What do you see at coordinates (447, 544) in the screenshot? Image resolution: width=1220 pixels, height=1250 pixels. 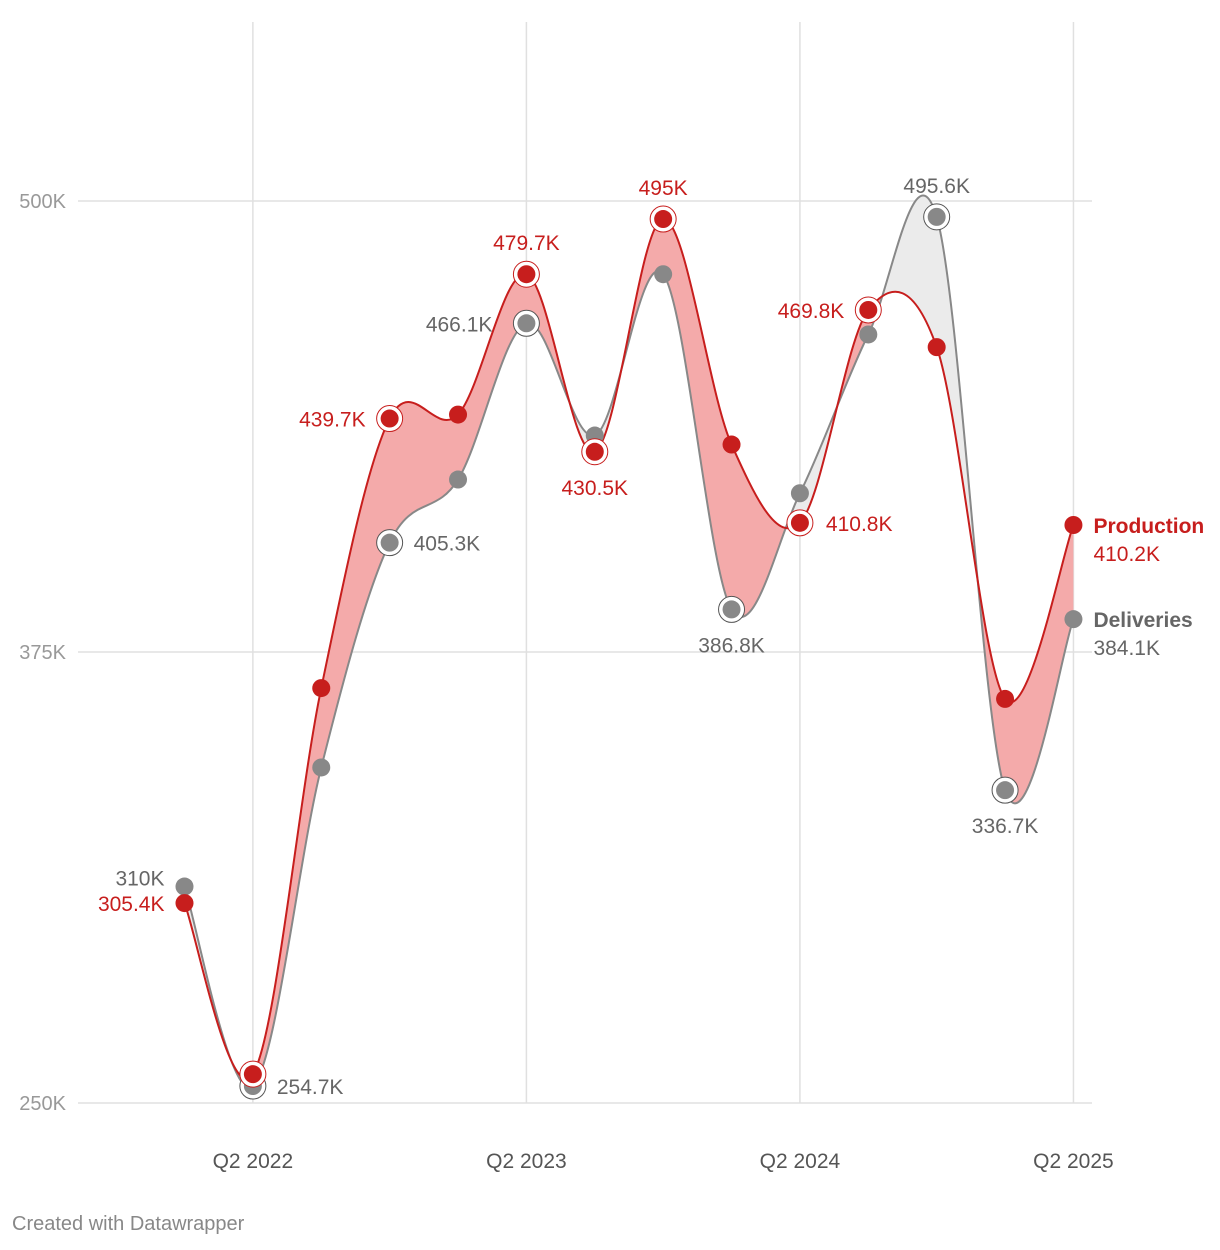 I see `deliveries-value-label: 405.3K` at bounding box center [447, 544].